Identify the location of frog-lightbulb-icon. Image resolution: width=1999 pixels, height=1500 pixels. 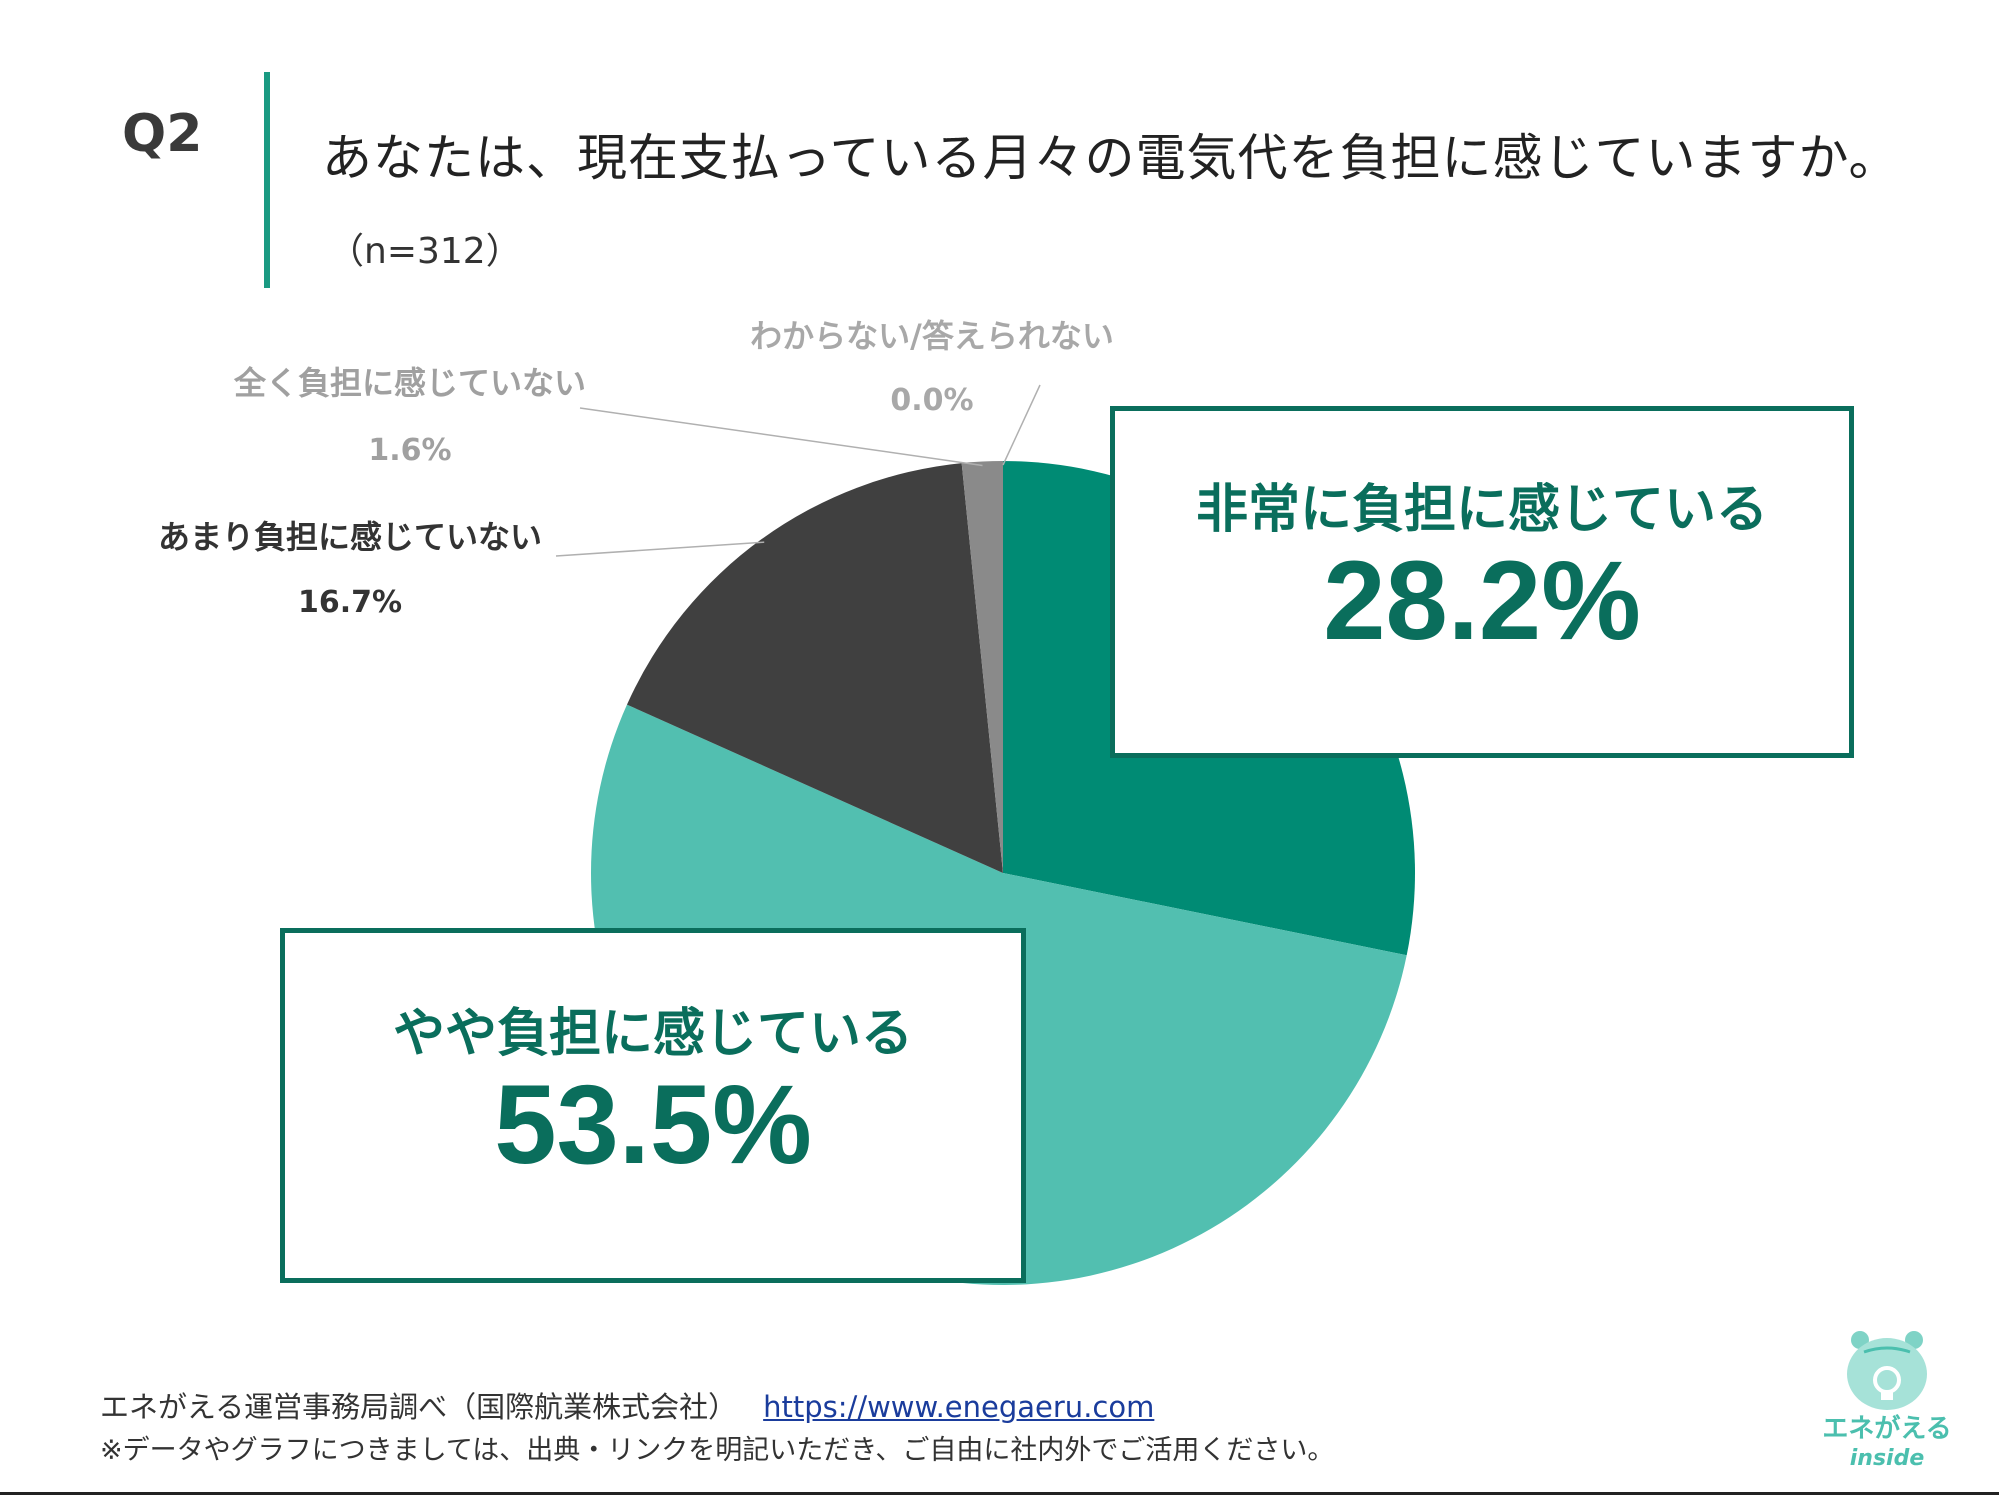
(1887, 1370).